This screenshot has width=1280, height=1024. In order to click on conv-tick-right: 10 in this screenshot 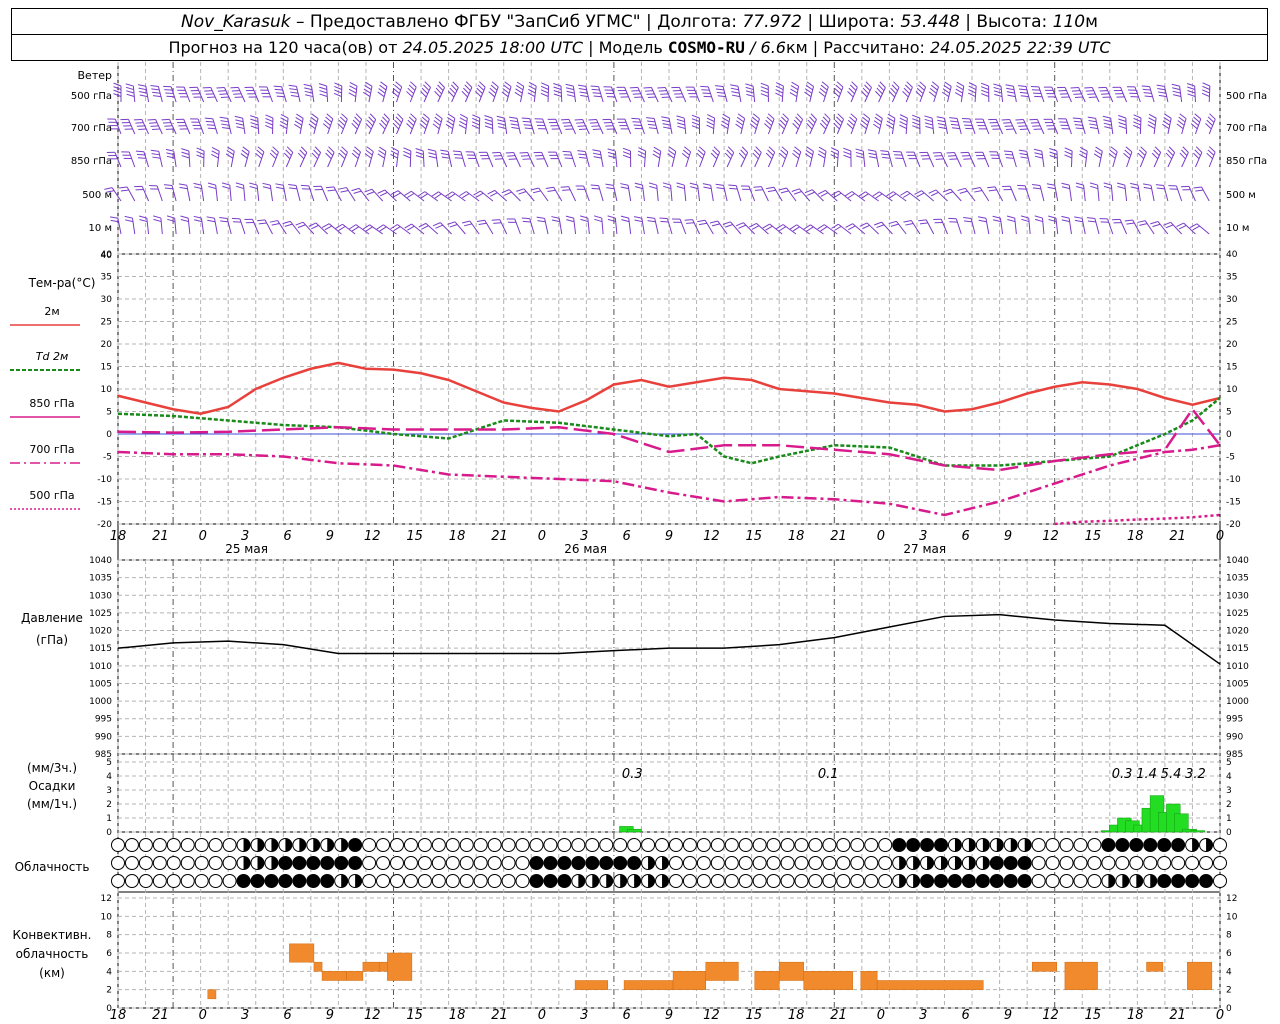, I will do `click(1232, 917)`.